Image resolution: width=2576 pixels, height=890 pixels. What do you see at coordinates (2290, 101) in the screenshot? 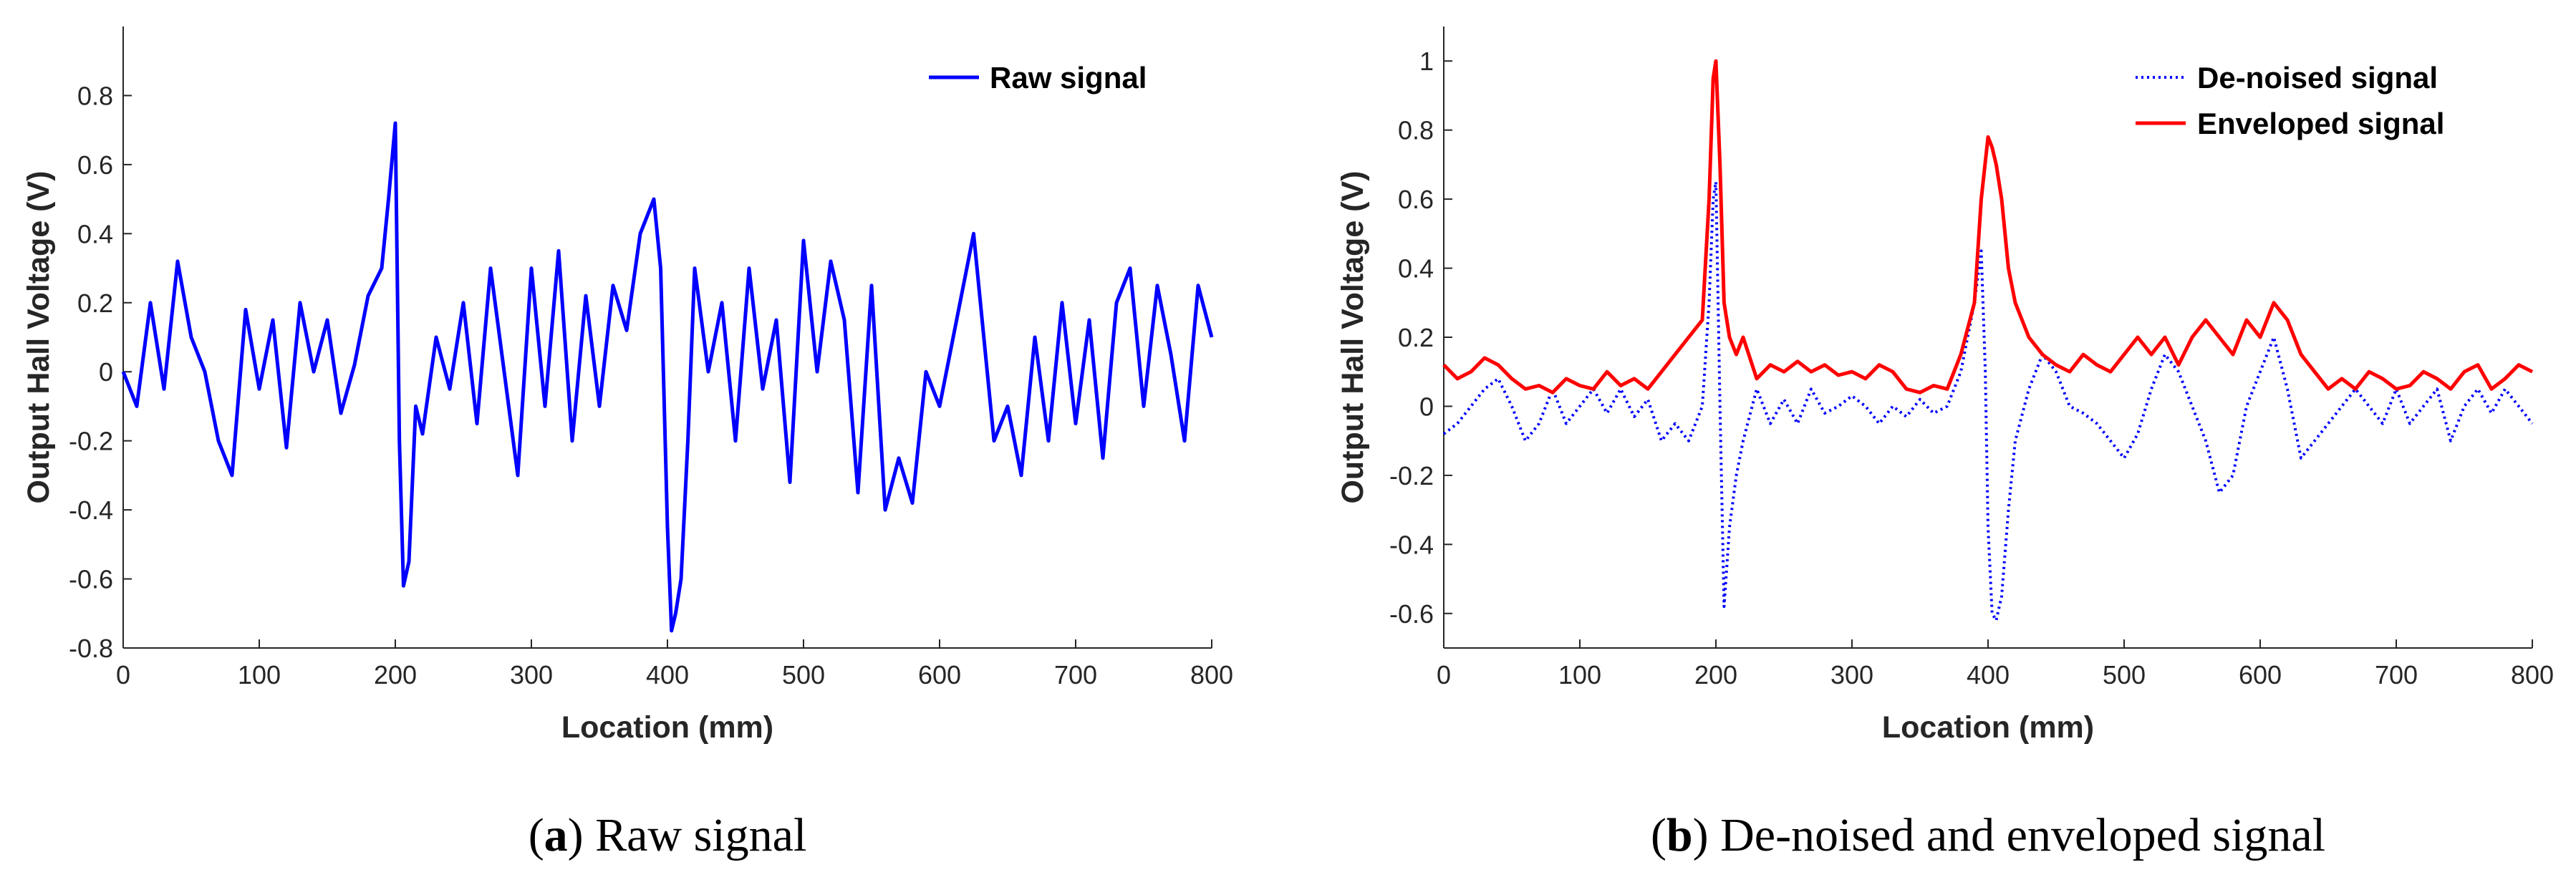
I see `panel-b-legend: De-noised signal Enveloped signal` at bounding box center [2290, 101].